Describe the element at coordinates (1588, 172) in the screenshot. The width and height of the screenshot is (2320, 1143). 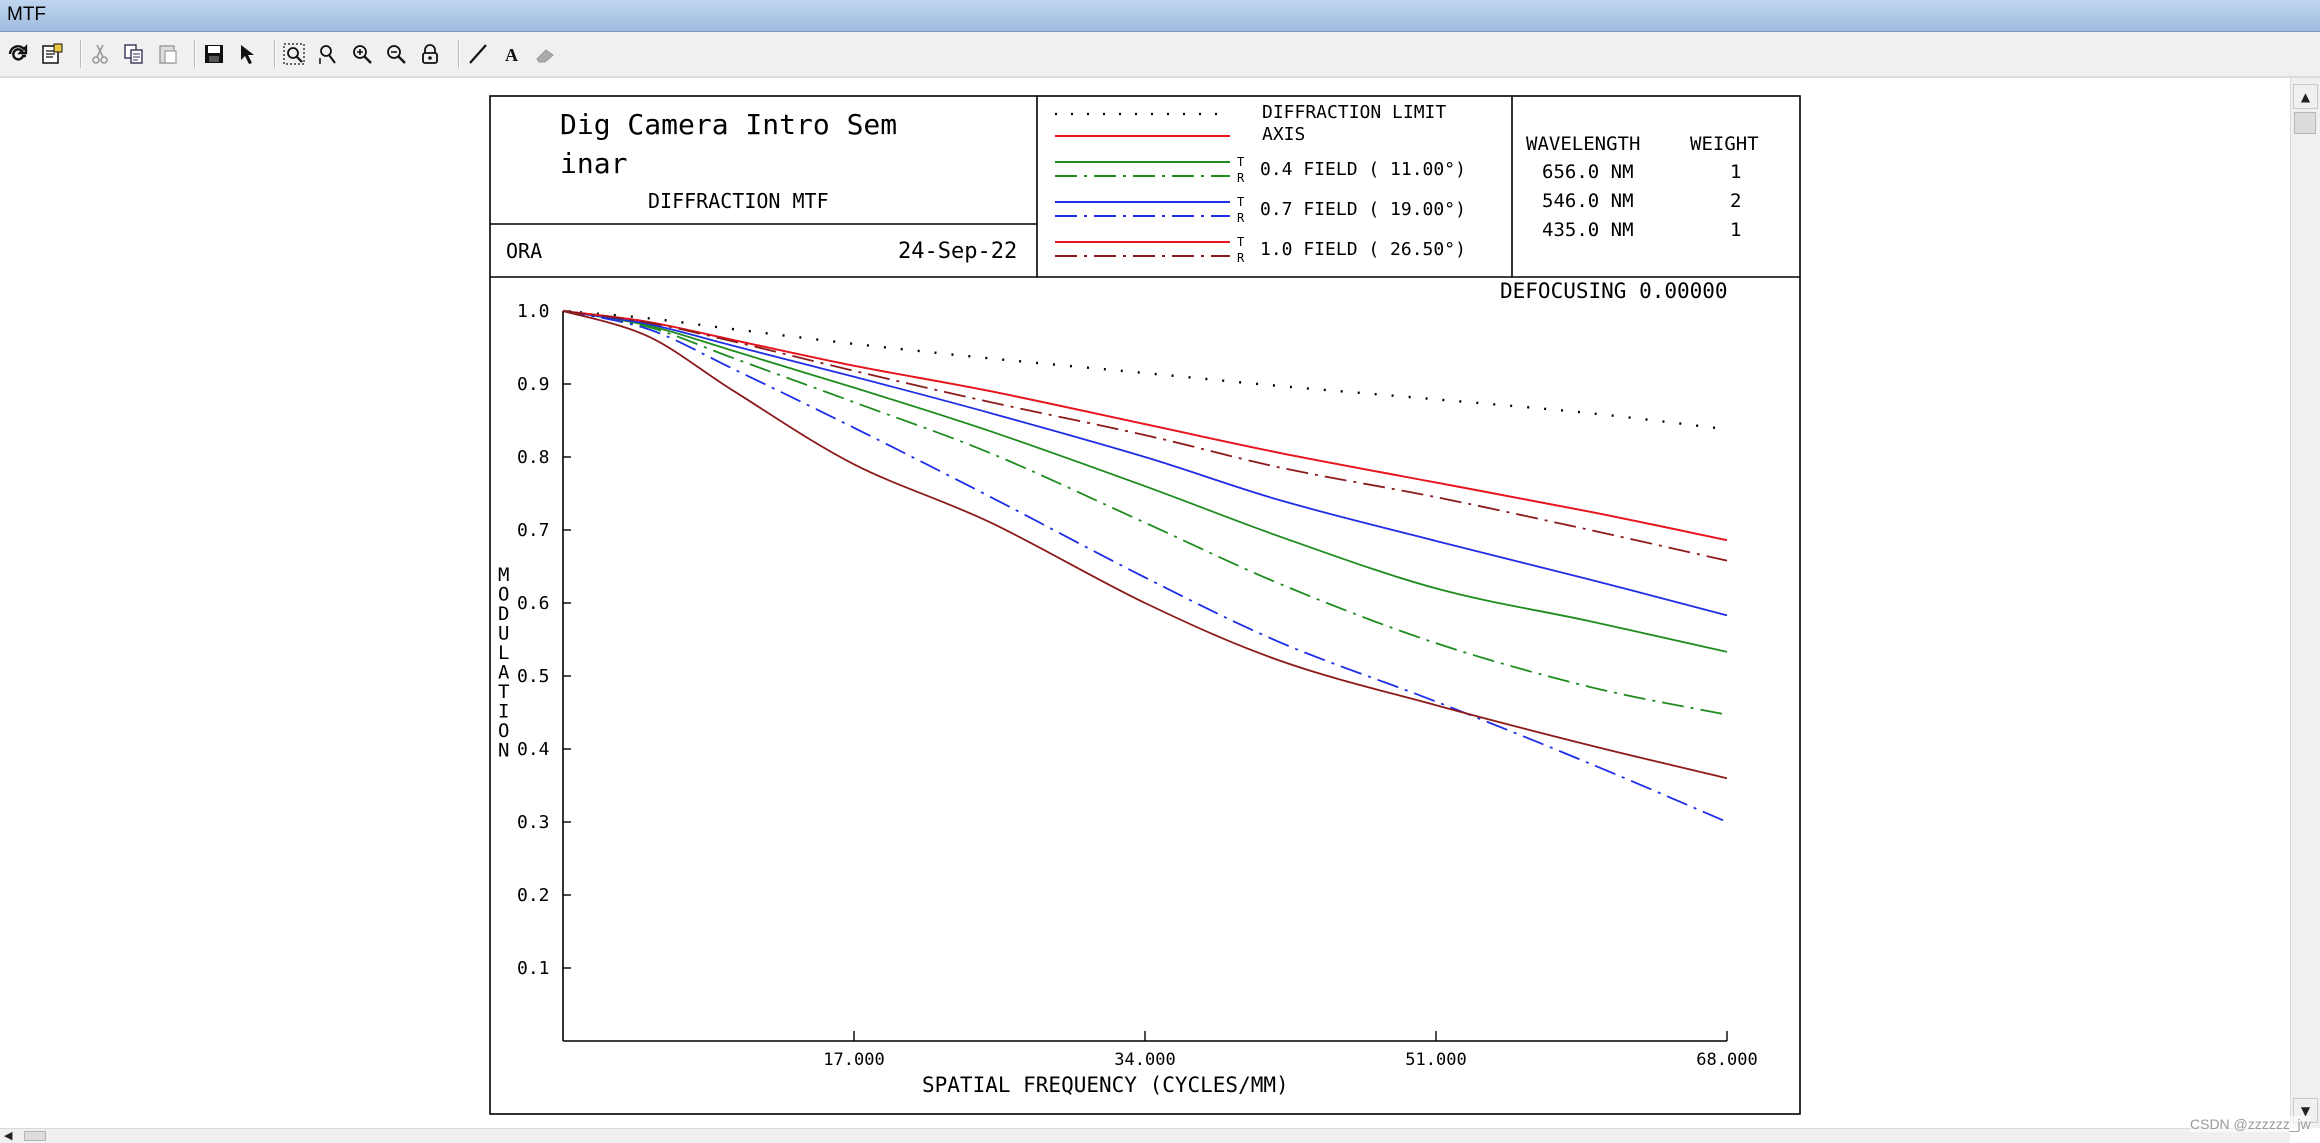
I see `wavelength-row-1: 656.0 NM` at that location.